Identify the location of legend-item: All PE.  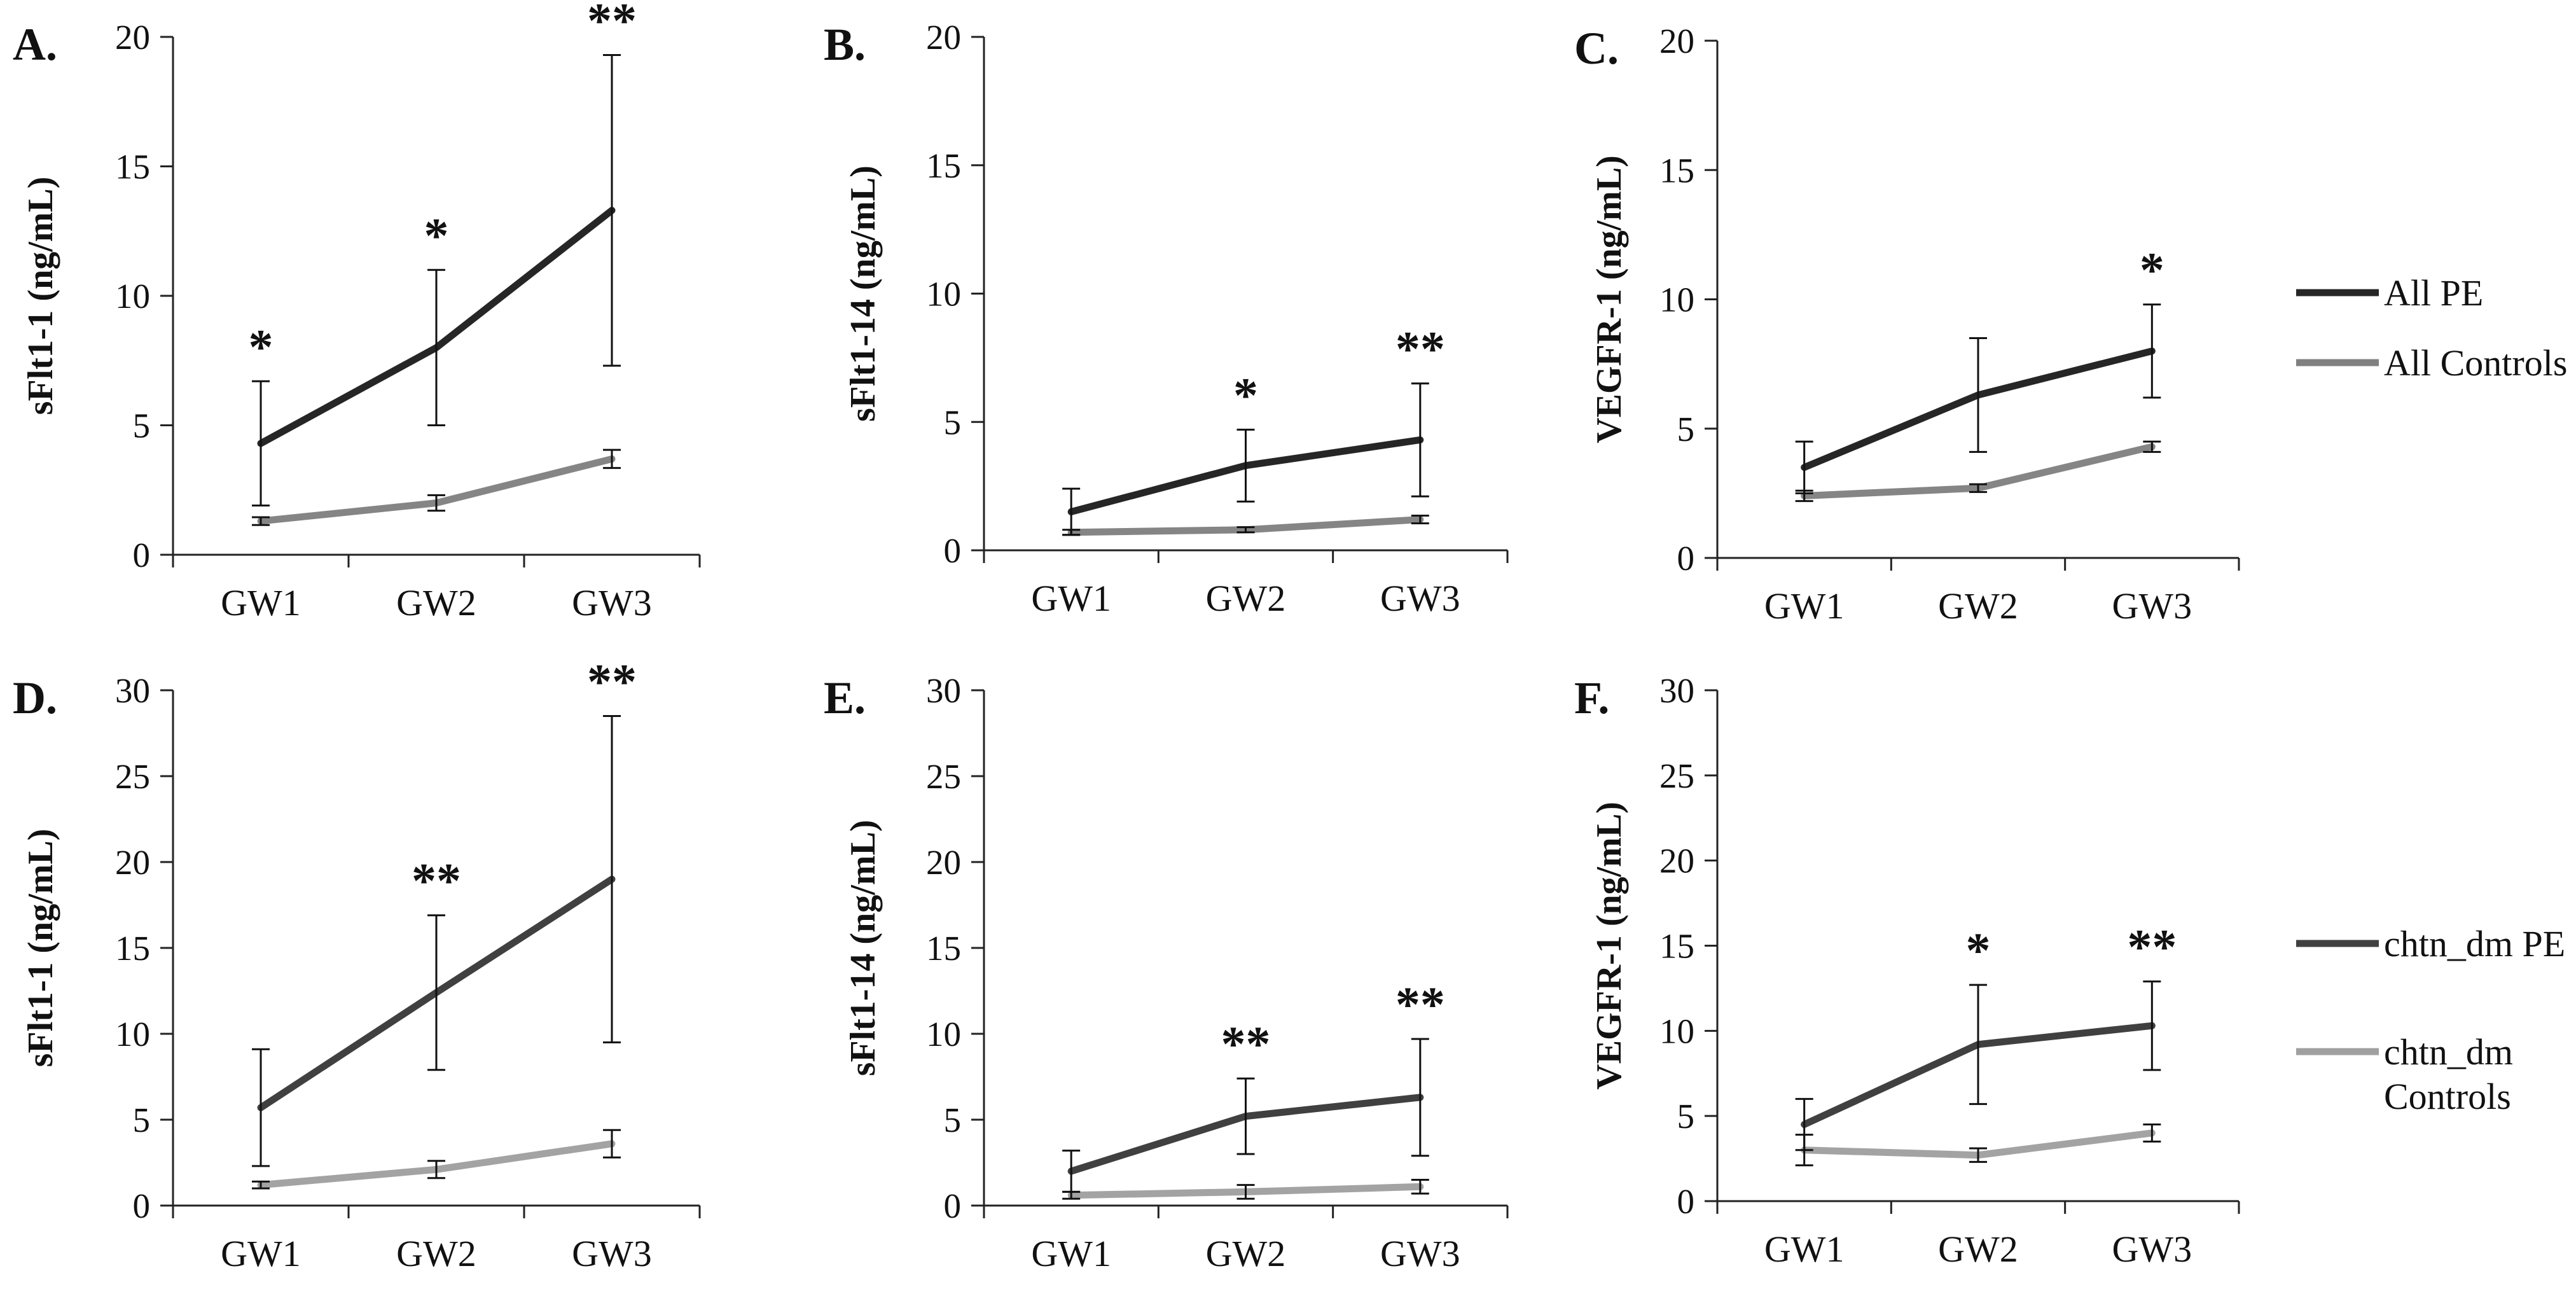
(2389, 293).